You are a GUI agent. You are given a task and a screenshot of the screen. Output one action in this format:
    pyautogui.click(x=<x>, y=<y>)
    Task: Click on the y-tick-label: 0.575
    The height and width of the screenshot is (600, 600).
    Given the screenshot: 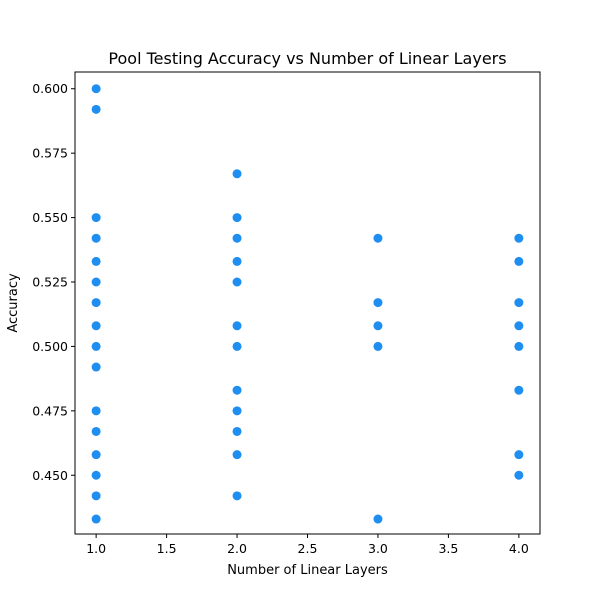 What is the action you would take?
    pyautogui.click(x=50, y=153)
    